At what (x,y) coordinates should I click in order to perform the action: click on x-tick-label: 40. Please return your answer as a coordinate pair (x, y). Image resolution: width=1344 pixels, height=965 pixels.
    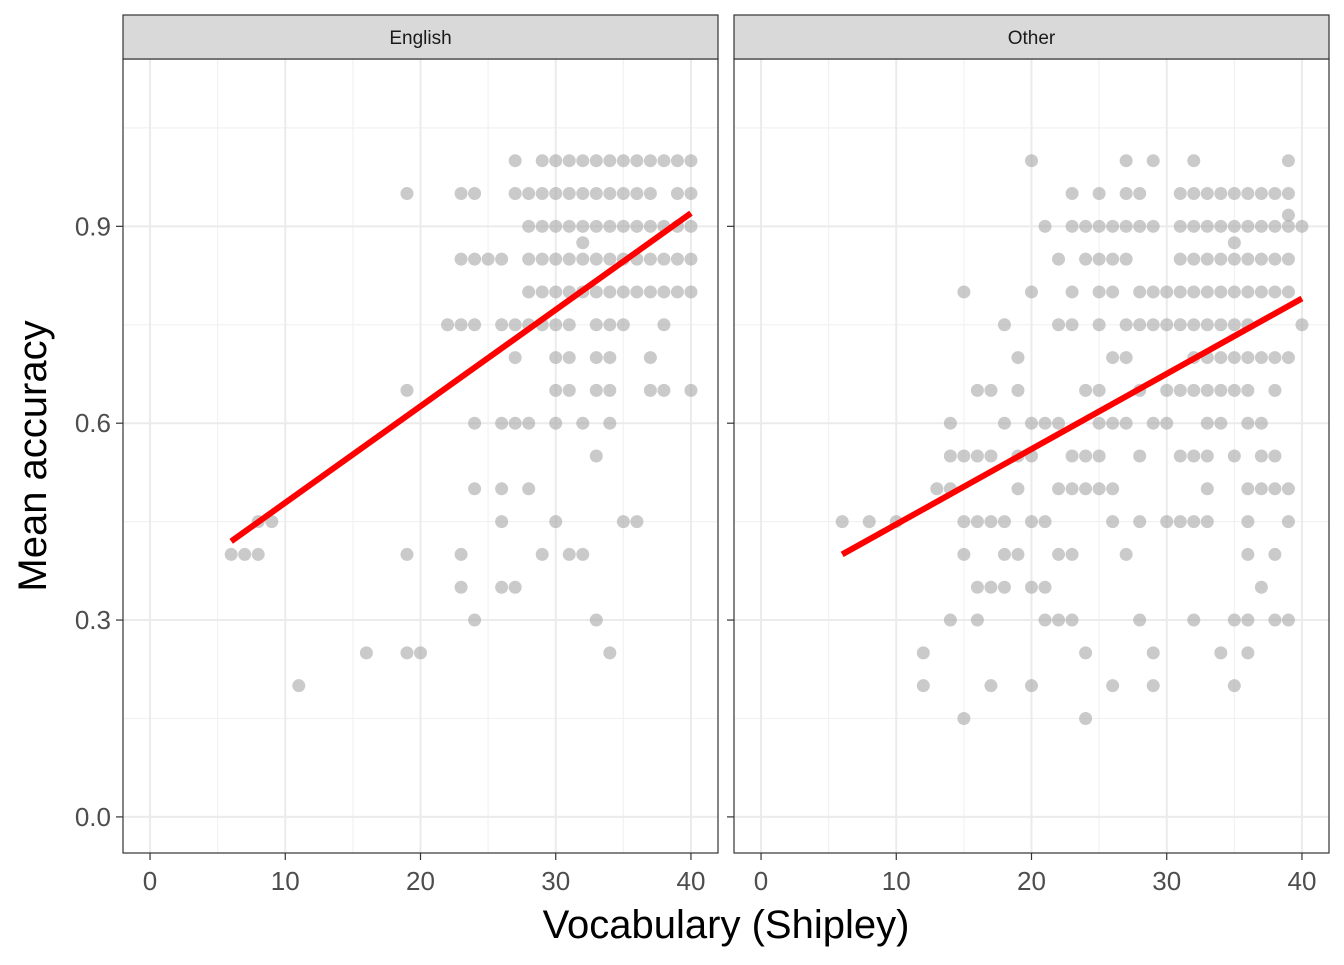
    Looking at the image, I should click on (1301, 881).